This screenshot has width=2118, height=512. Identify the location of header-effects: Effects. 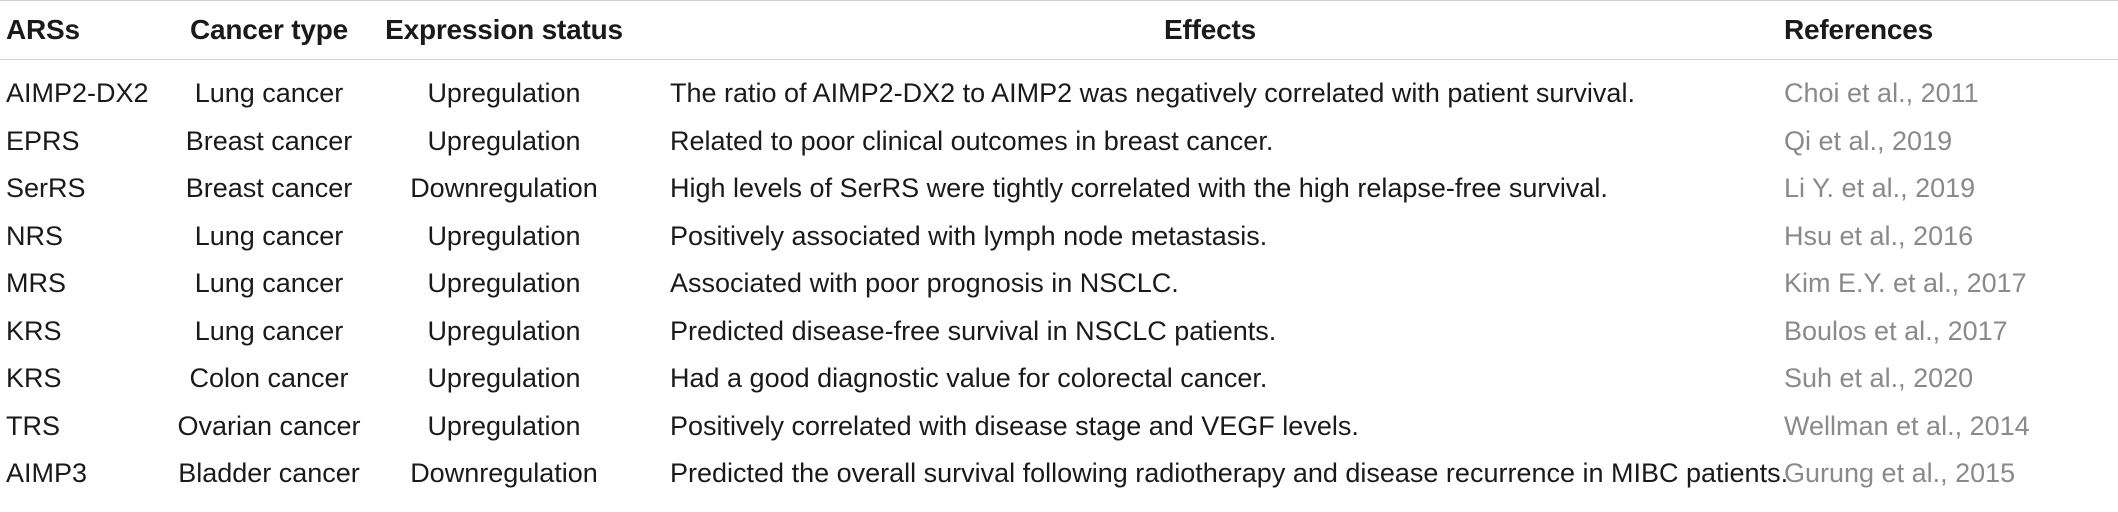
(1210, 30).